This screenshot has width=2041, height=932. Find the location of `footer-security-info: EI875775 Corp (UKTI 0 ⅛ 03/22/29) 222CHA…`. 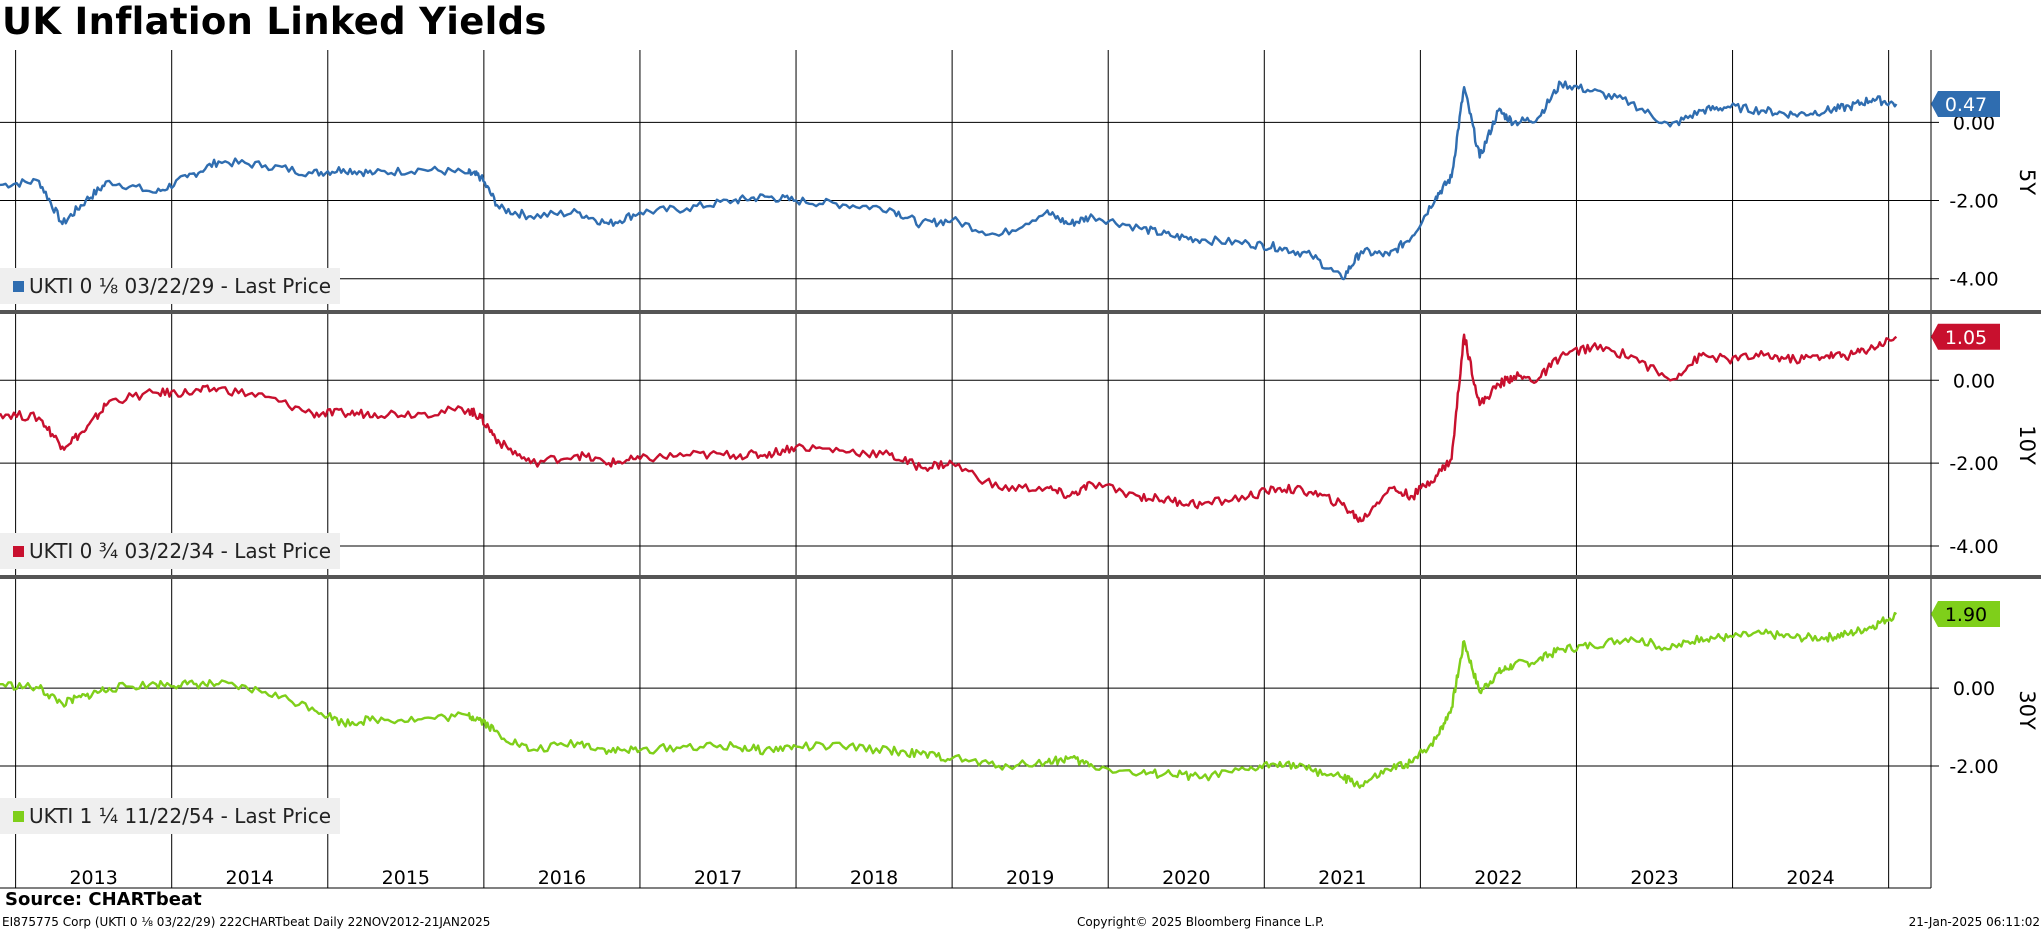

footer-security-info: EI875775 Corp (UKTI 0 ⅛ 03/22/29) 222CHA… is located at coordinates (246, 922).